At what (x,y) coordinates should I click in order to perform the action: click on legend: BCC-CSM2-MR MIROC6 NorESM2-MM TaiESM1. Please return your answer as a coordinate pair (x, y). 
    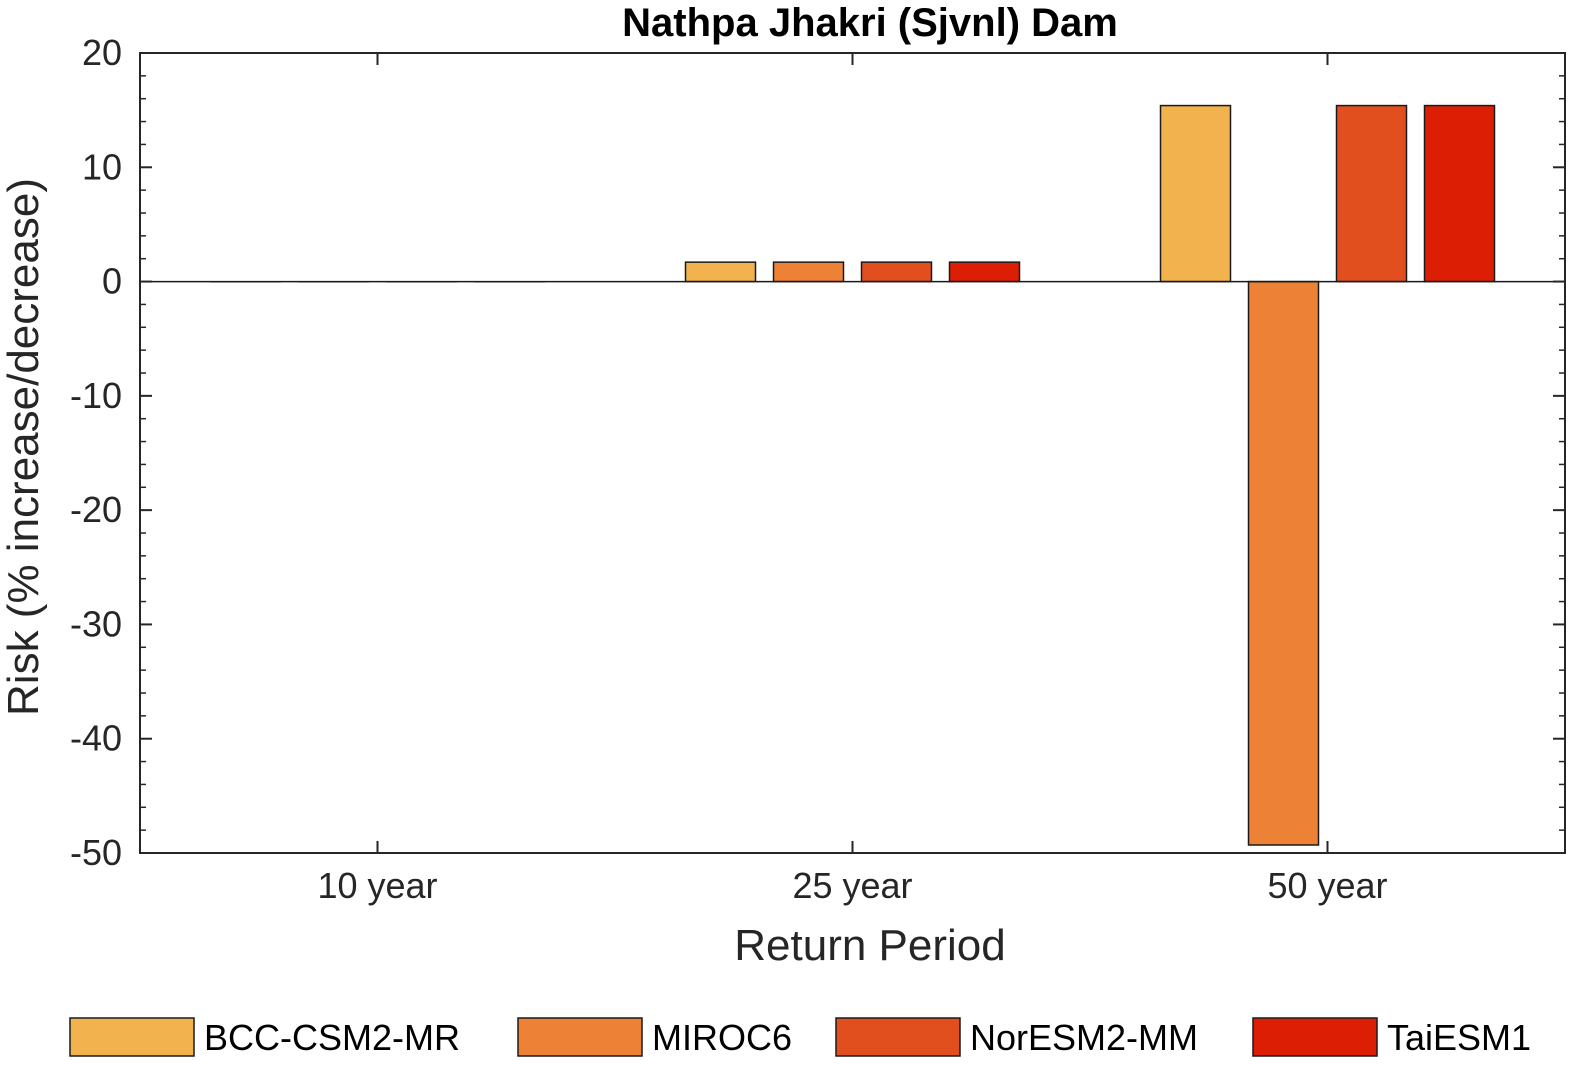
    Looking at the image, I should click on (800, 1037).